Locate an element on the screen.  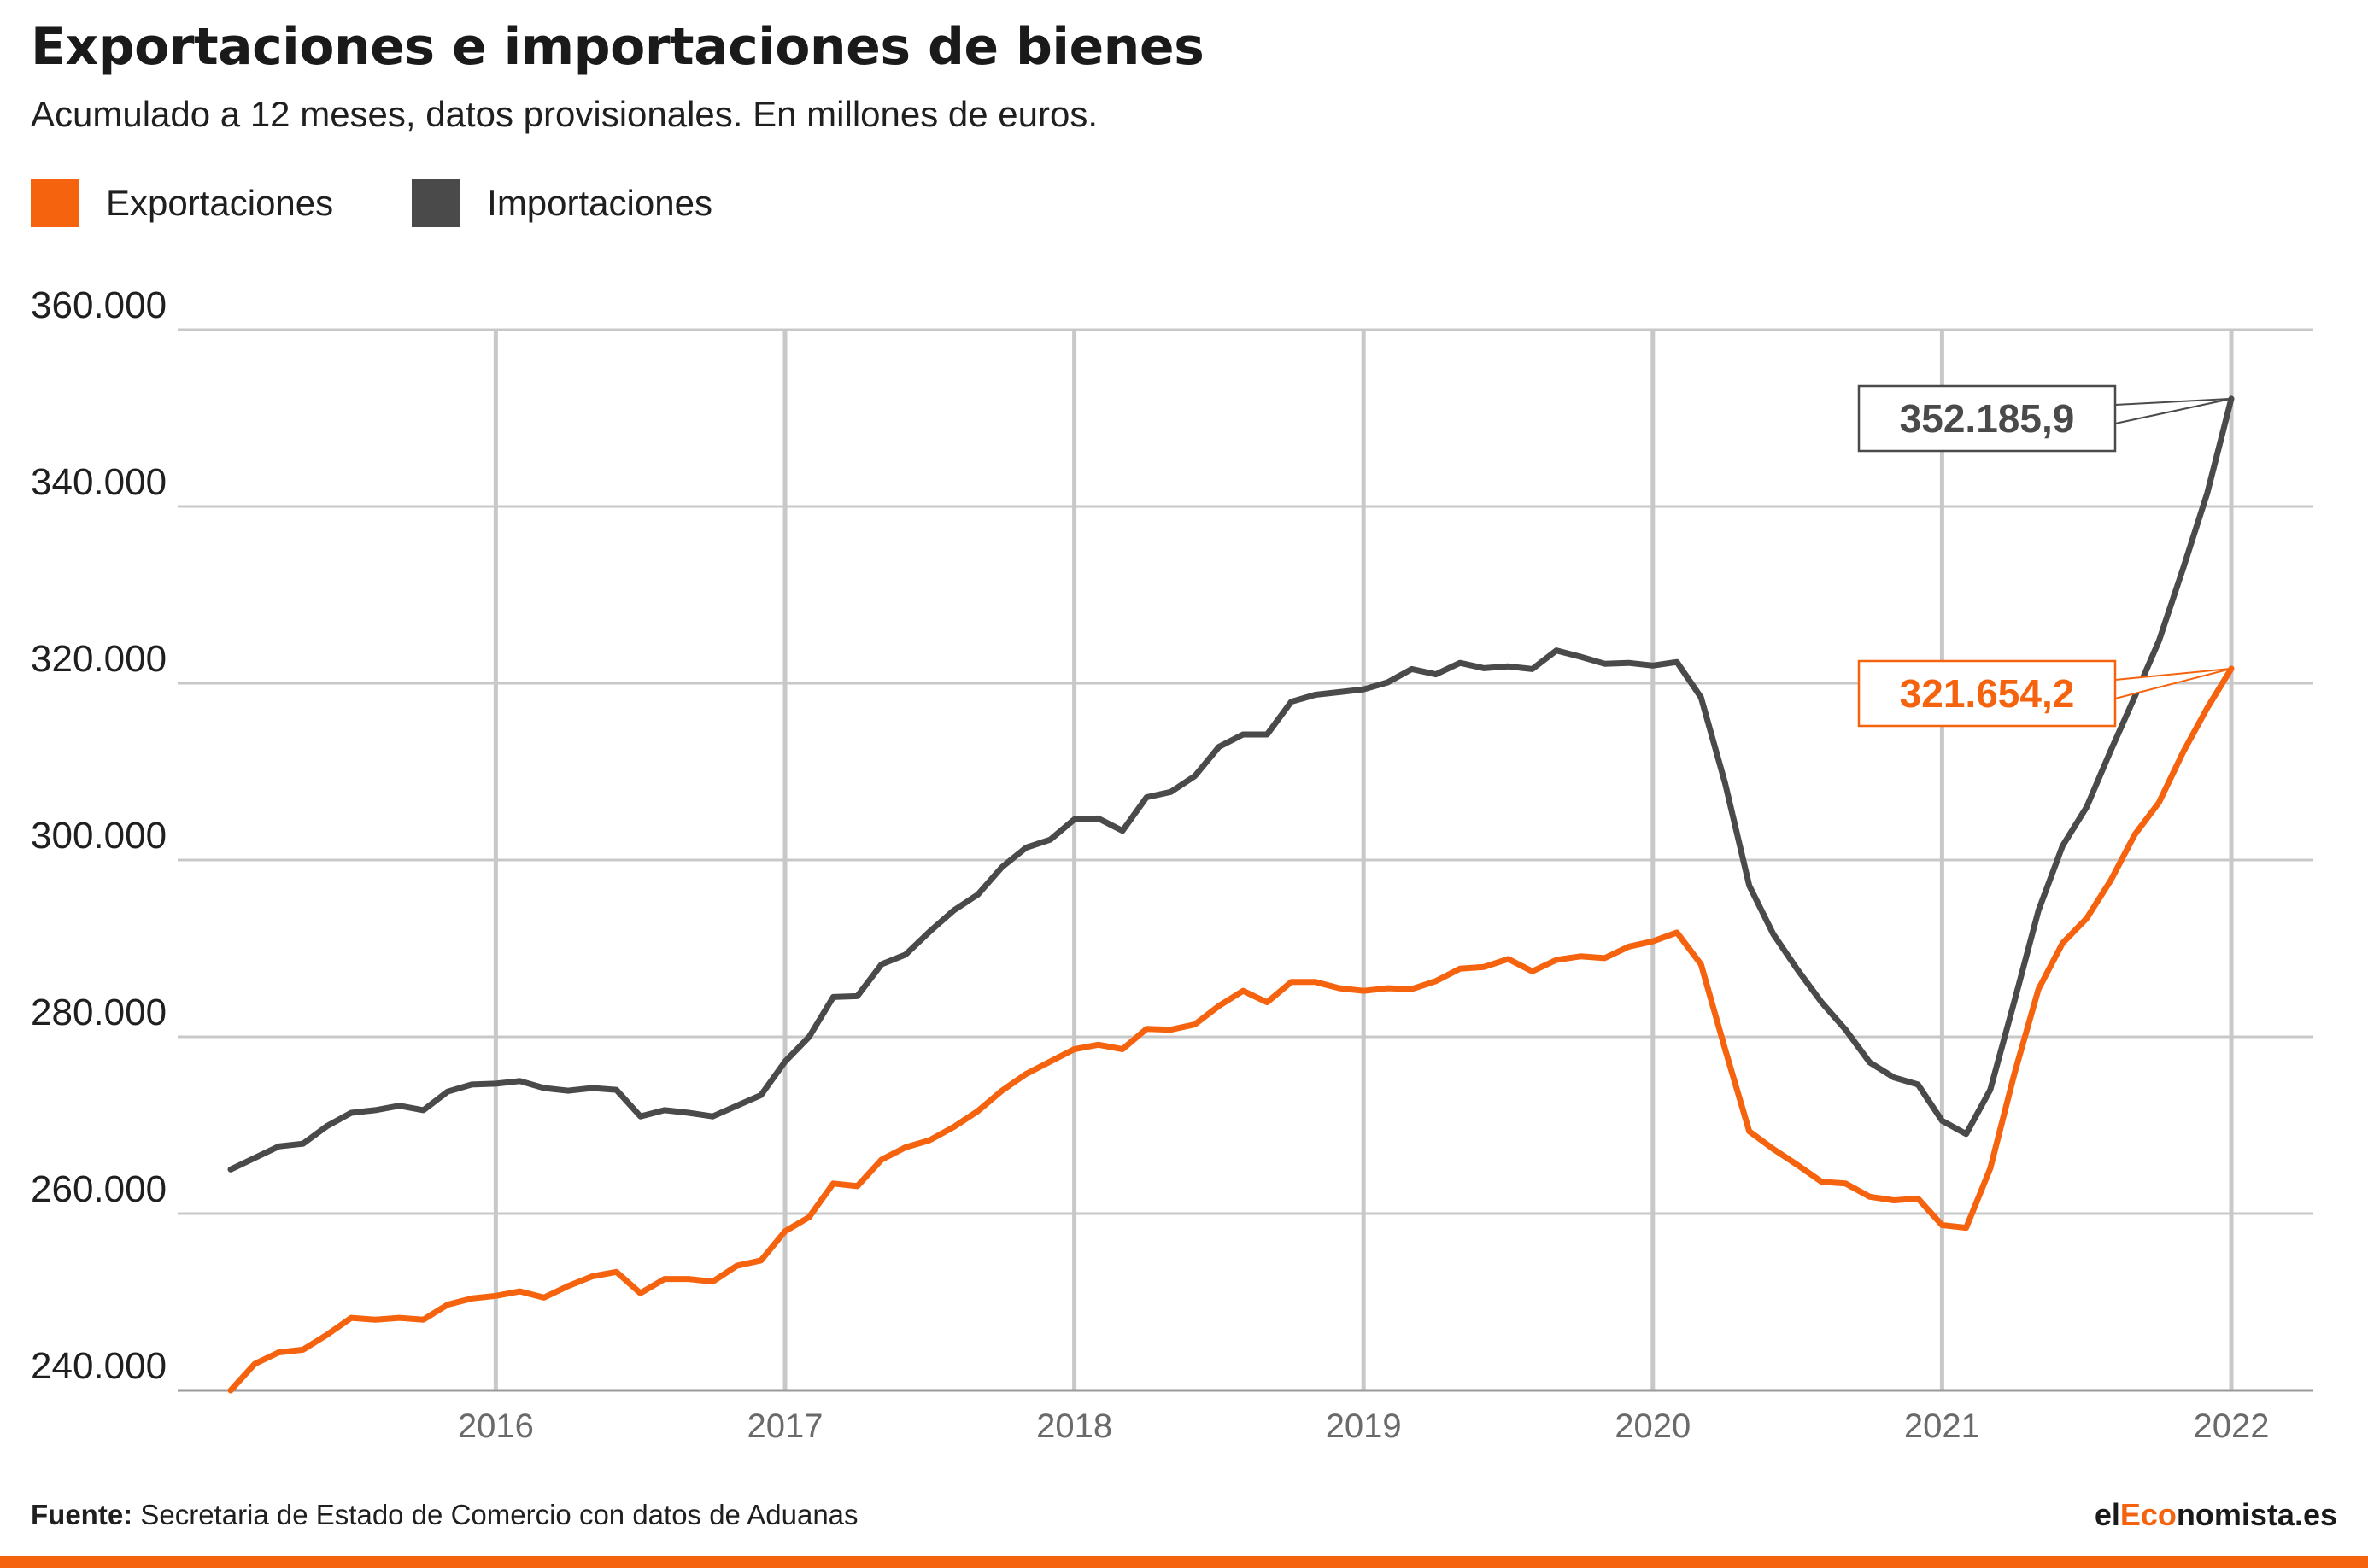
exports-end-label: 321.654,2 is located at coordinates (1988, 693).